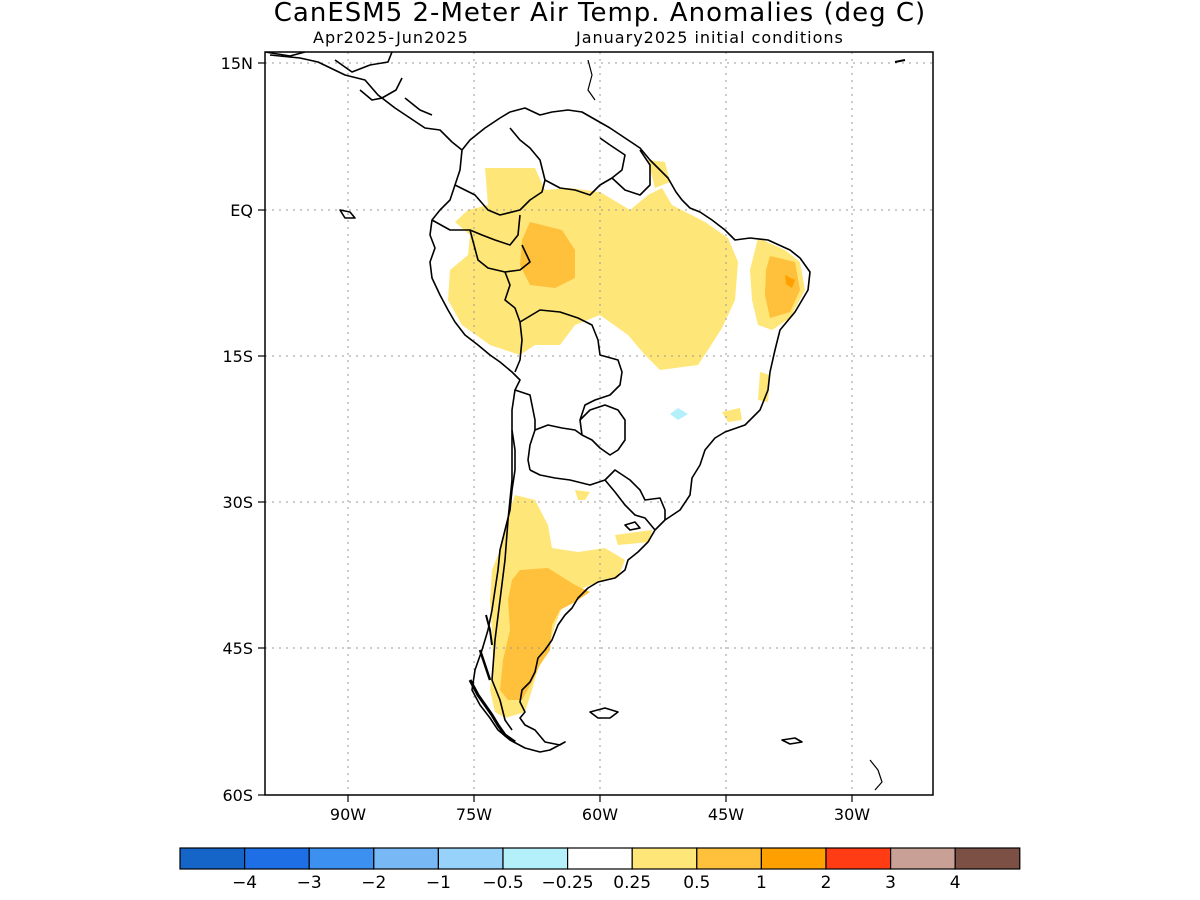 Image resolution: width=1200 pixels, height=900 pixels. What do you see at coordinates (373, 883) in the screenshot?
I see `colorbar-label: −2` at bounding box center [373, 883].